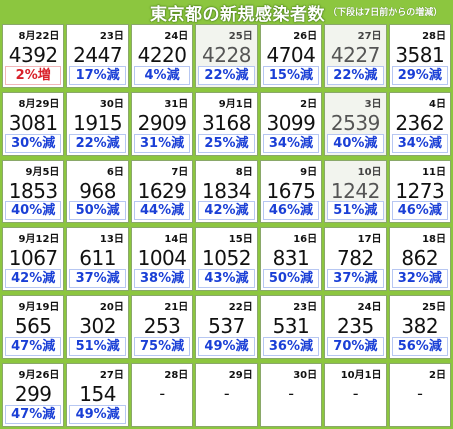 This screenshot has width=453, height=429. What do you see at coordinates (355, 347) in the screenshot?
I see `day-change-badge: 70%減` at bounding box center [355, 347].